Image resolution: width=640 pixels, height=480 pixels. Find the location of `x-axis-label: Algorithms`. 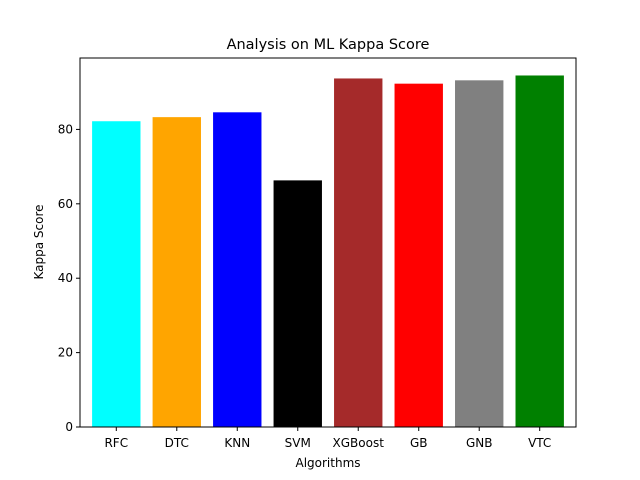

x-axis-label: Algorithms is located at coordinates (327, 463).